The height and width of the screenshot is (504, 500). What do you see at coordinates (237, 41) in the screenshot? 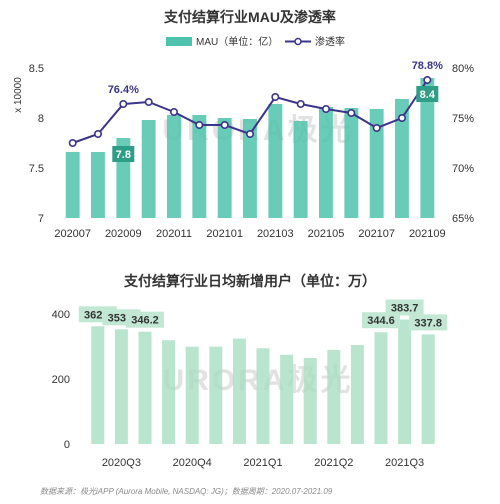
I see `legend-bar-label: MAU（单位：亿）` at bounding box center [237, 41].